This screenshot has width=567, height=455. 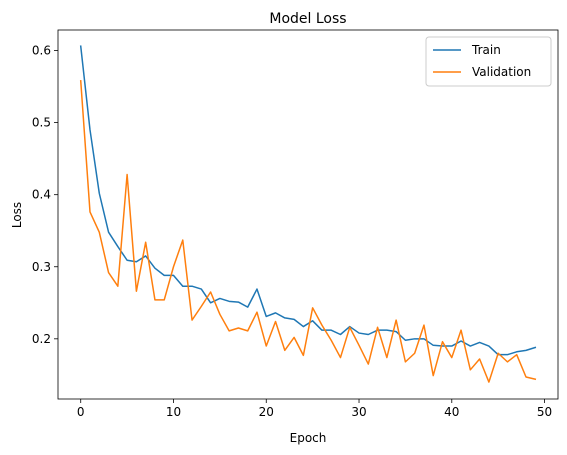 What do you see at coordinates (17, 215) in the screenshot?
I see `y-axis-label: Loss` at bounding box center [17, 215].